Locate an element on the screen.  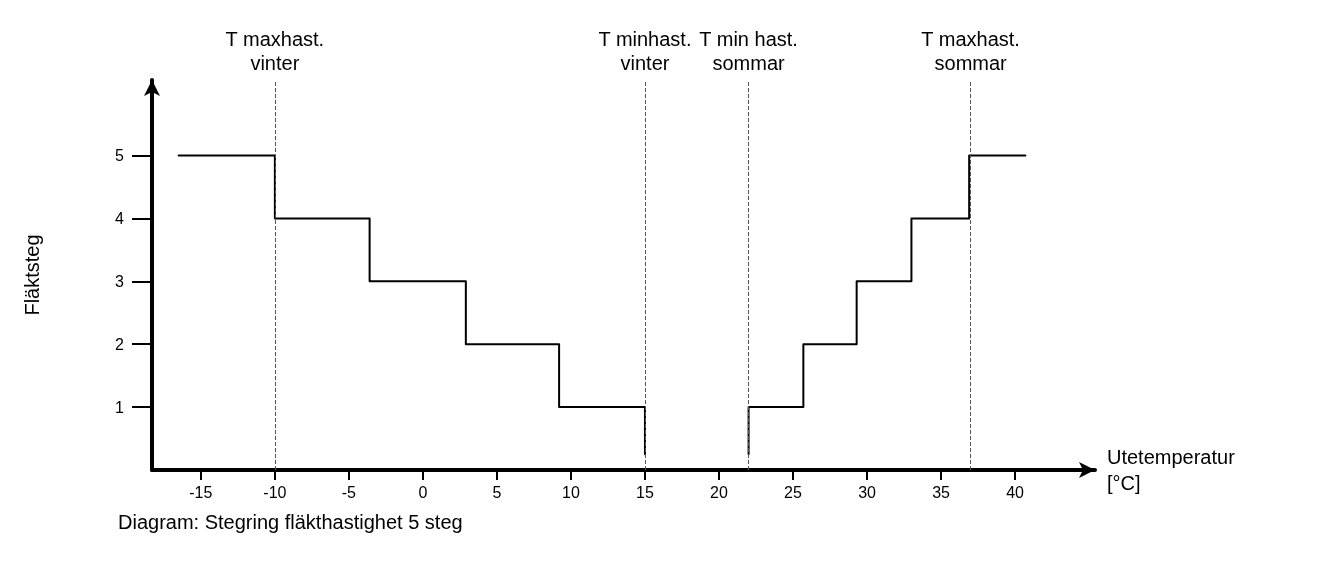
ref-line-label: T maxhast. sommar is located at coordinates (970, 51).